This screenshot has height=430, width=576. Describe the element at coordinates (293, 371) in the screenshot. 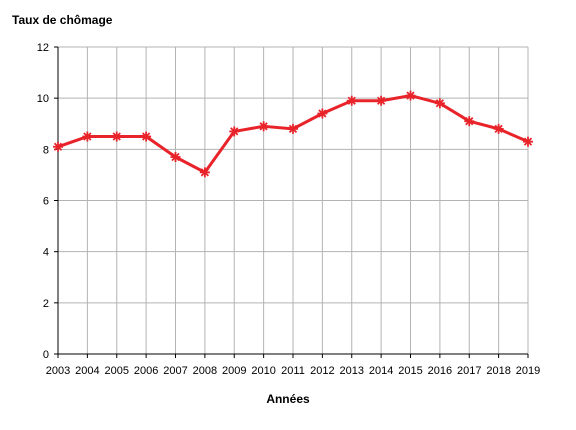

I see `x-tick-label: 2011` at that location.